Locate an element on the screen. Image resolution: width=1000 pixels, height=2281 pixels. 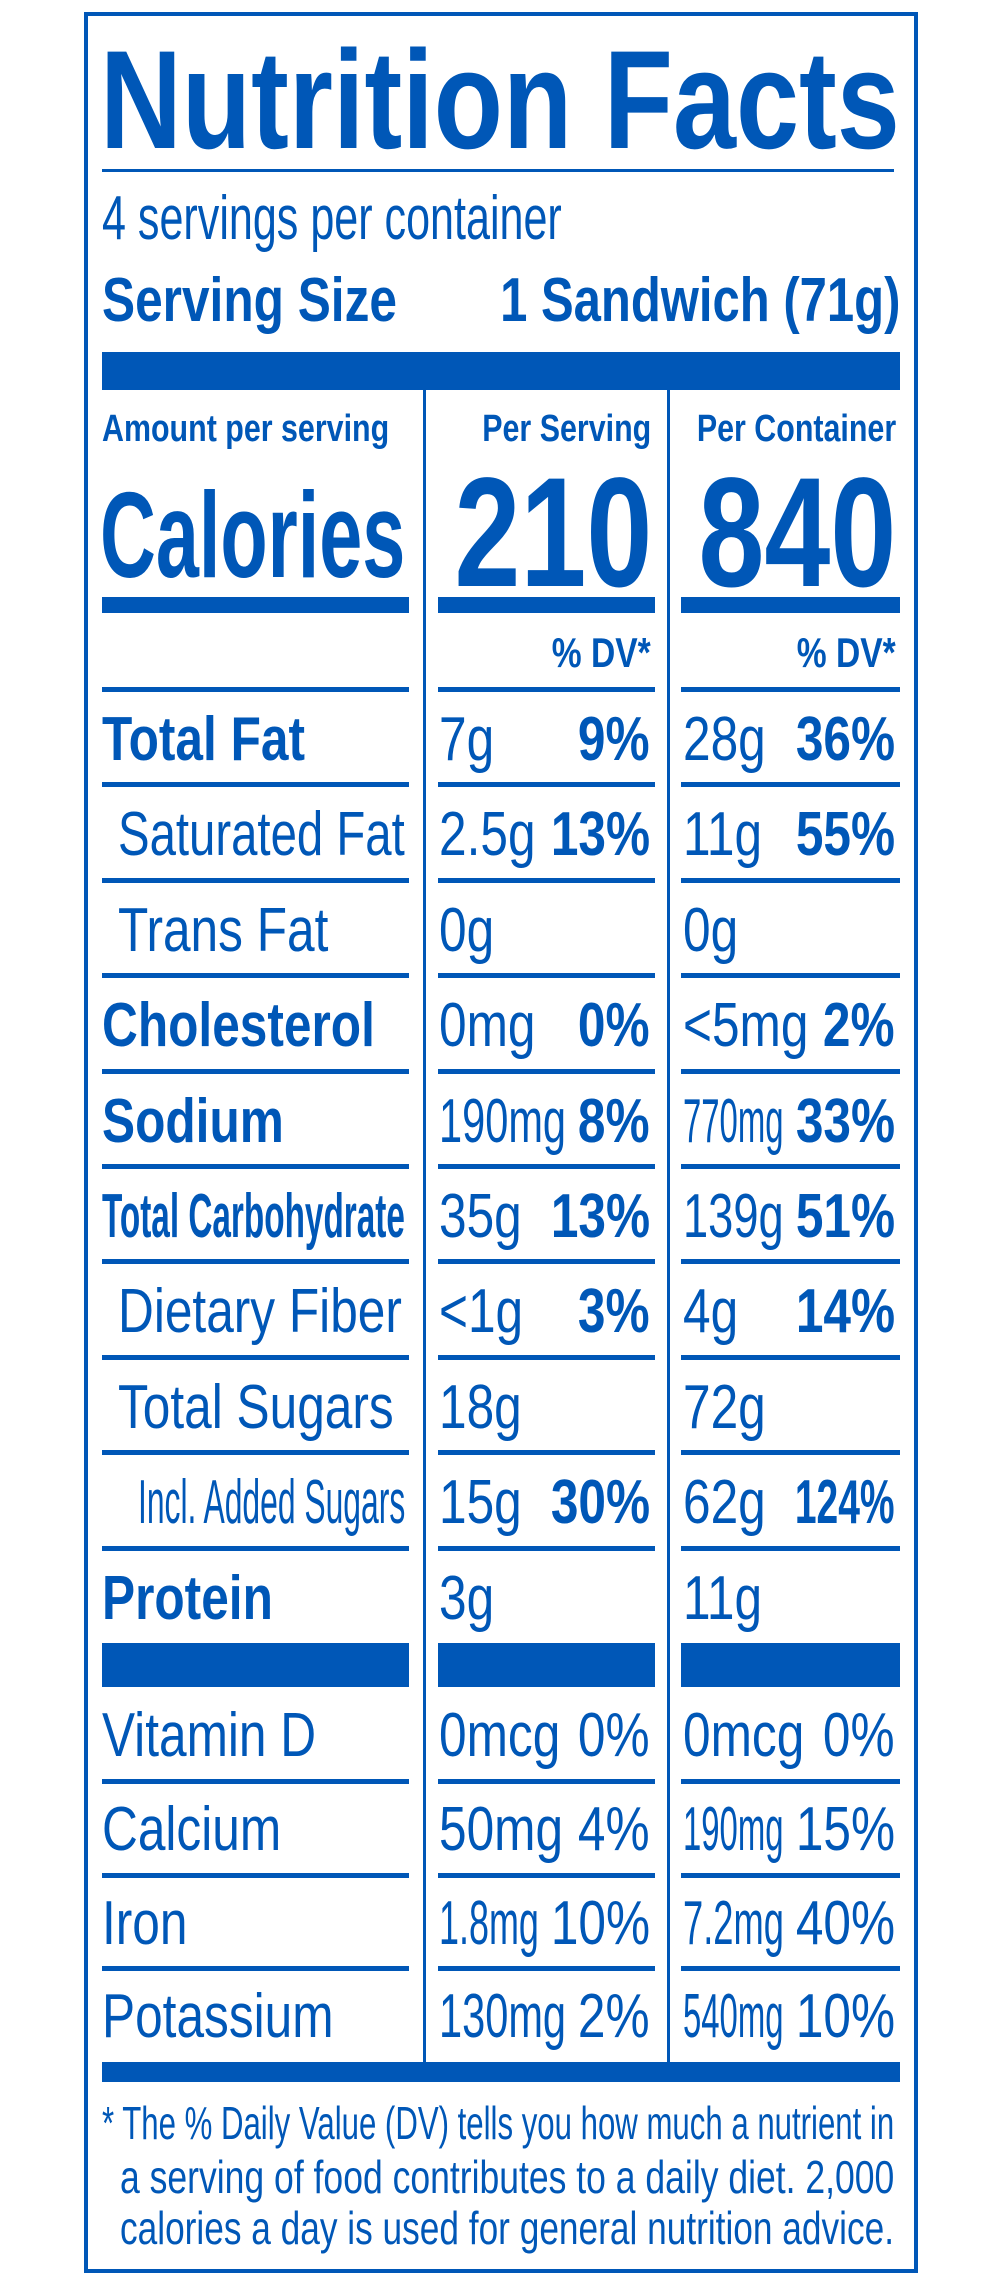
nutrient-name: Total Fat is located at coordinates (203, 739).